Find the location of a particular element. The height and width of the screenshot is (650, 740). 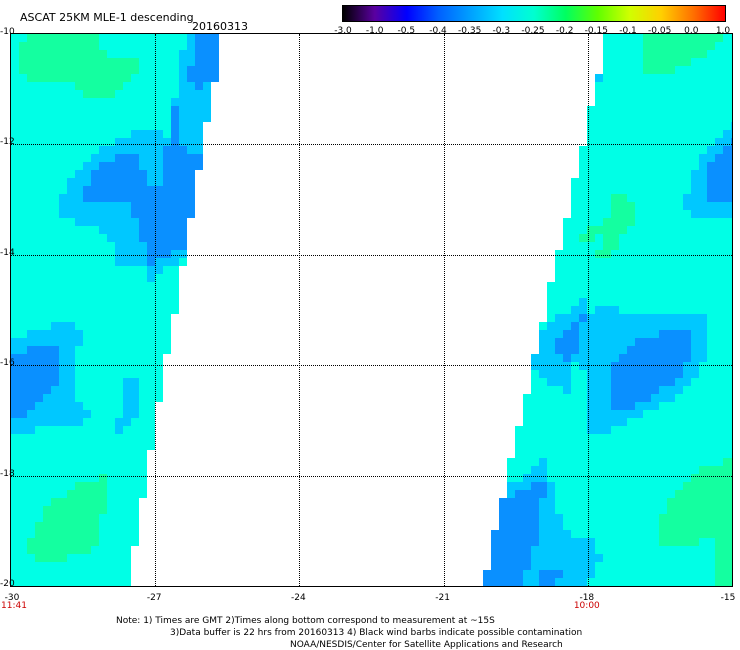

lon-tick-label: -24 is located at coordinates (298, 598).